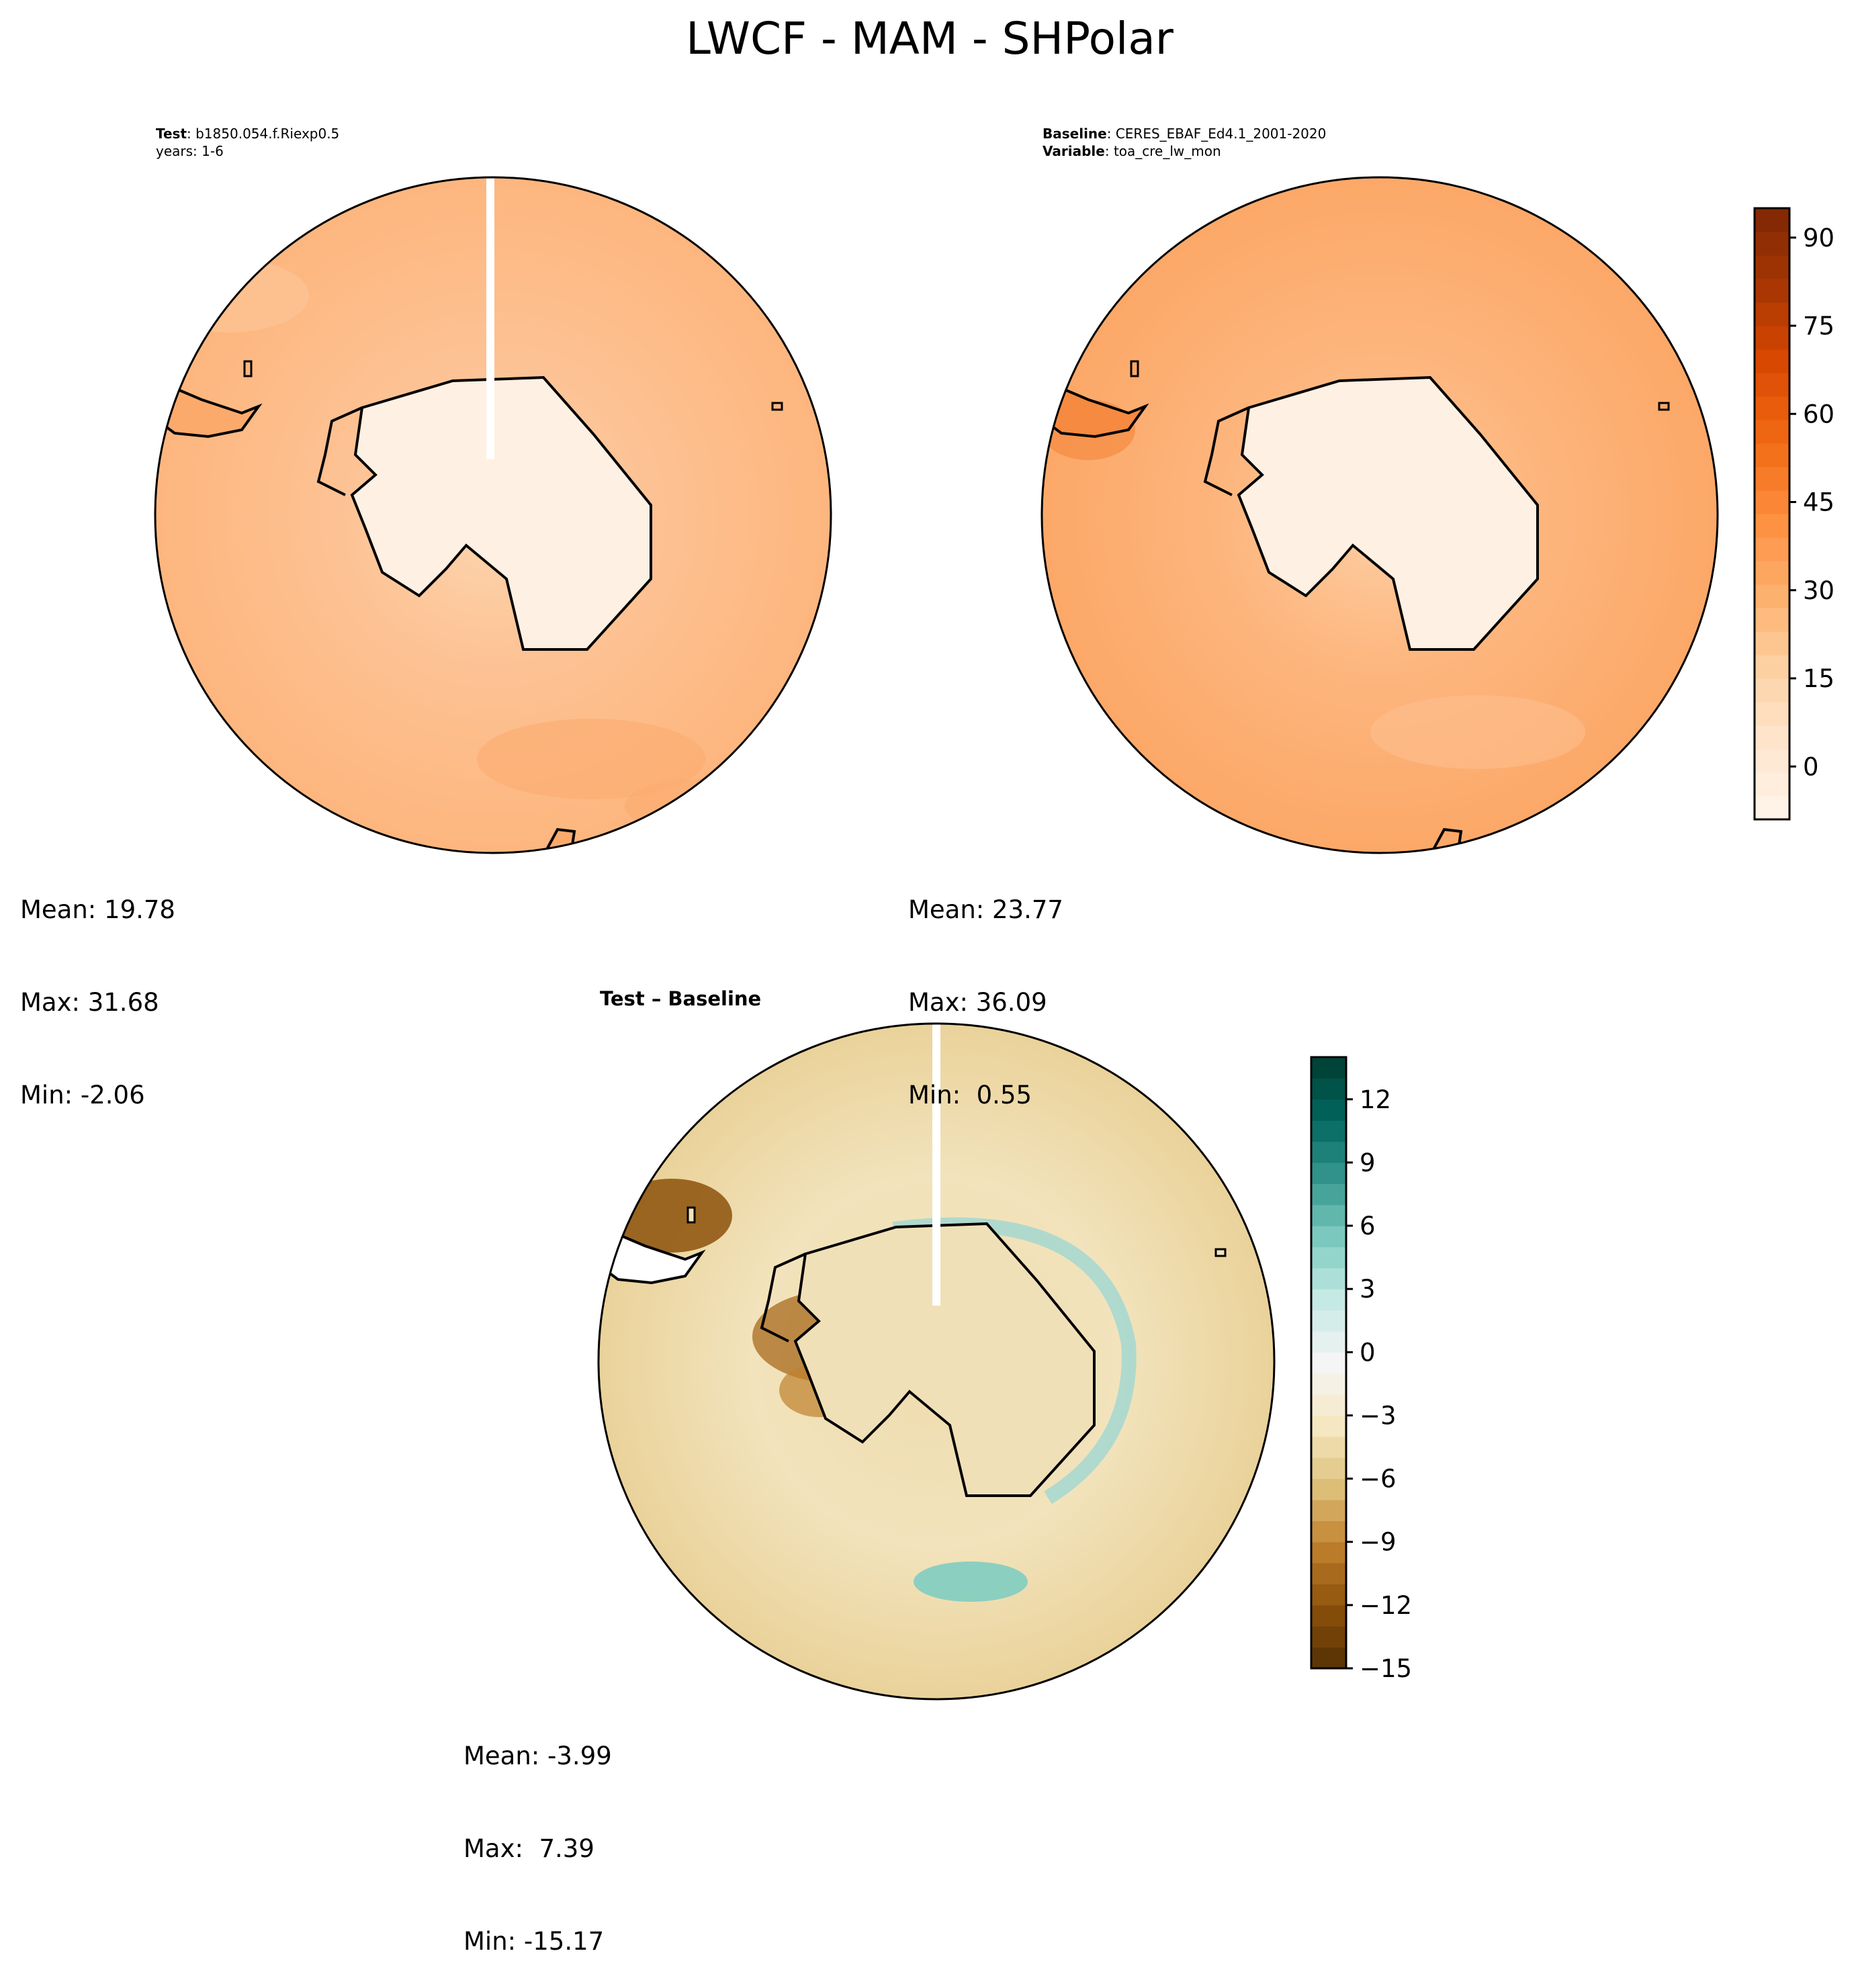  I want to click on difference-colorbar-tick-label: 9, so click(1368, 1162).